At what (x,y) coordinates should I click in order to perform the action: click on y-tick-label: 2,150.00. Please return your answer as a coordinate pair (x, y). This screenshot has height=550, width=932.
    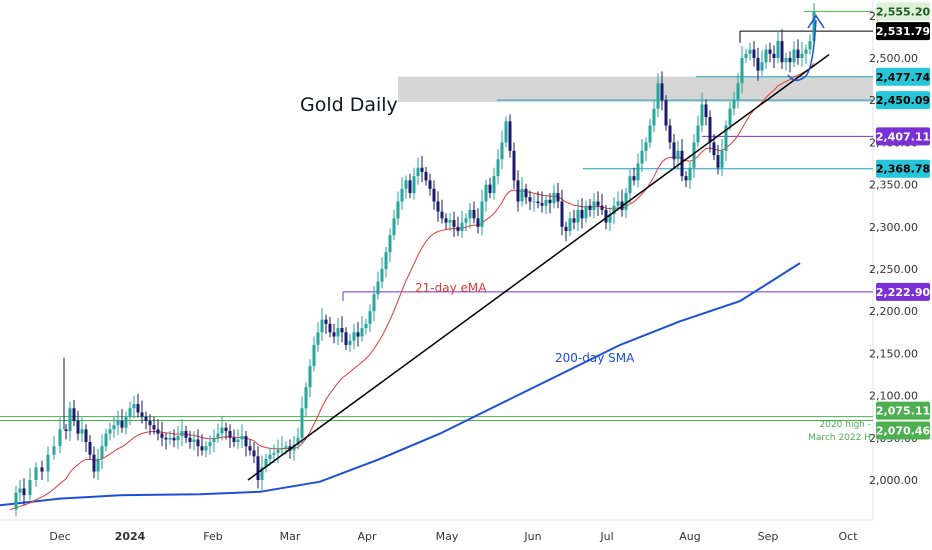
    Looking at the image, I should click on (893, 353).